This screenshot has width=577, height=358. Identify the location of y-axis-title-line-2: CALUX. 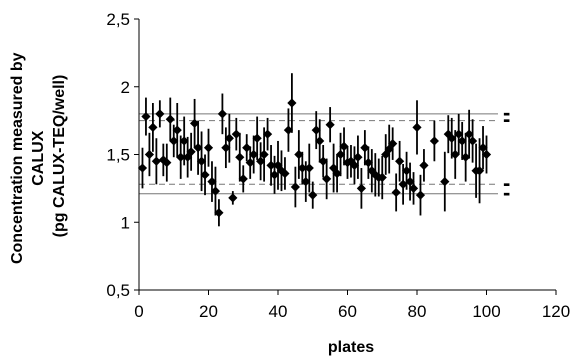
(38, 157).